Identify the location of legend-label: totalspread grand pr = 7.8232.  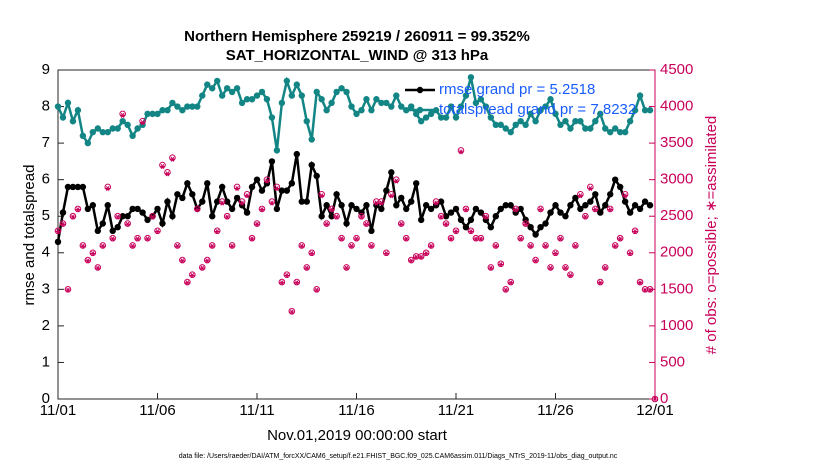
(537, 109).